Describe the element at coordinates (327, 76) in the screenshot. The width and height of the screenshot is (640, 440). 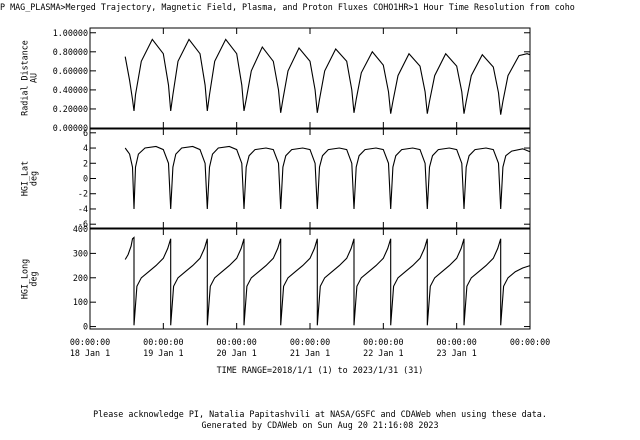
I see `panel-1-series-line` at that location.